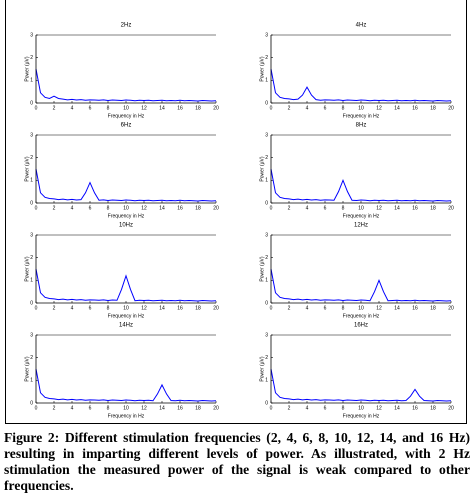 The height and width of the screenshot is (494, 474). Describe the element at coordinates (126, 226) in the screenshot. I see `panel-title: 10Hz` at that location.